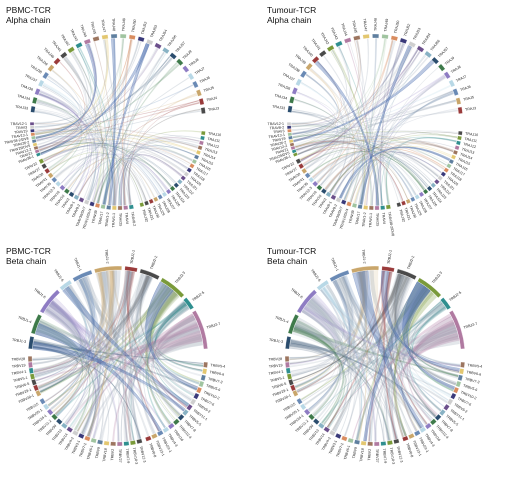  What do you see at coordinates (76, 211) in the screenshot?
I see `segment-label: TRAV9-2` at bounding box center [76, 211].